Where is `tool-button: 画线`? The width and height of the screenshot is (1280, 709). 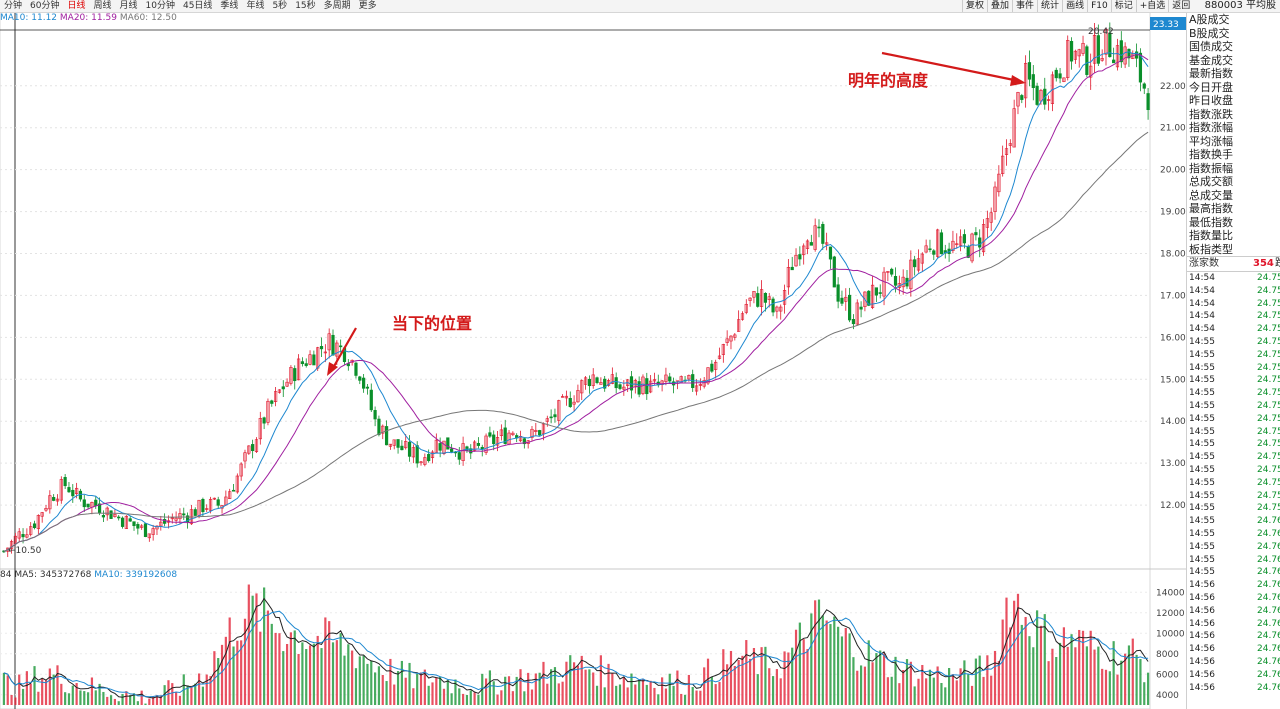
tool-button: 画线 is located at coordinates (1074, 6).